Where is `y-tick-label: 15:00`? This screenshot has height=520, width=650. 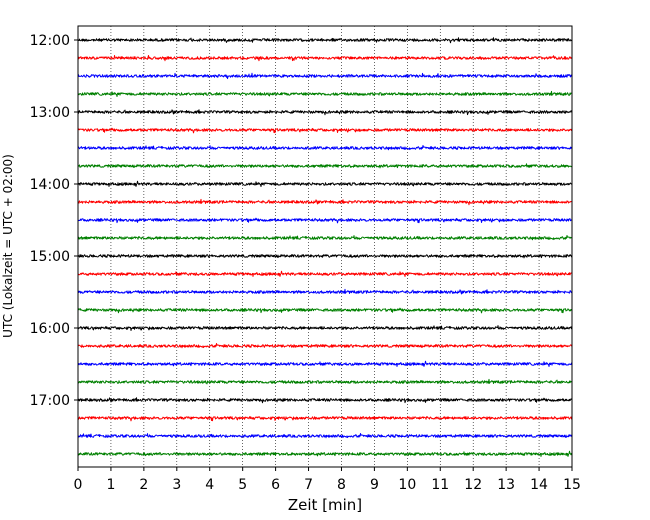 y-tick-label: 15:00 is located at coordinates (50, 257).